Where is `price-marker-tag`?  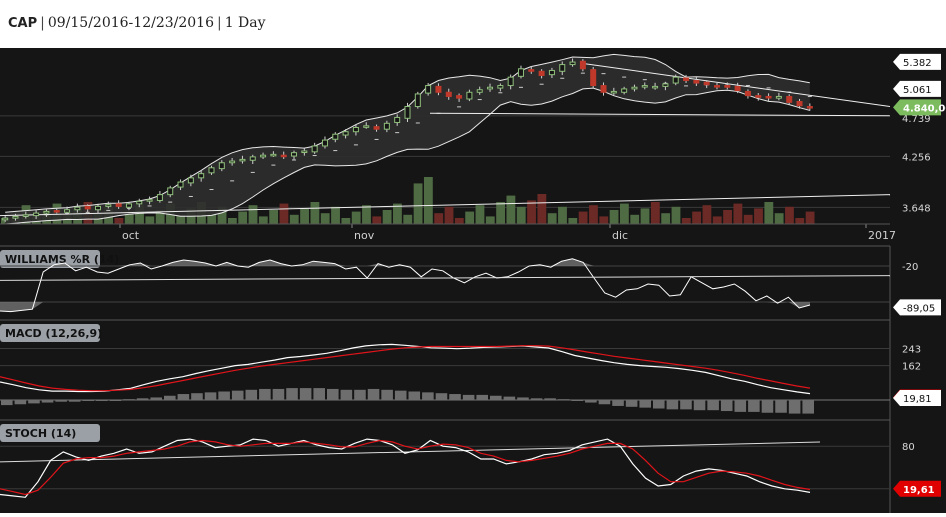
price-marker-tag is located at coordinates (917, 107).